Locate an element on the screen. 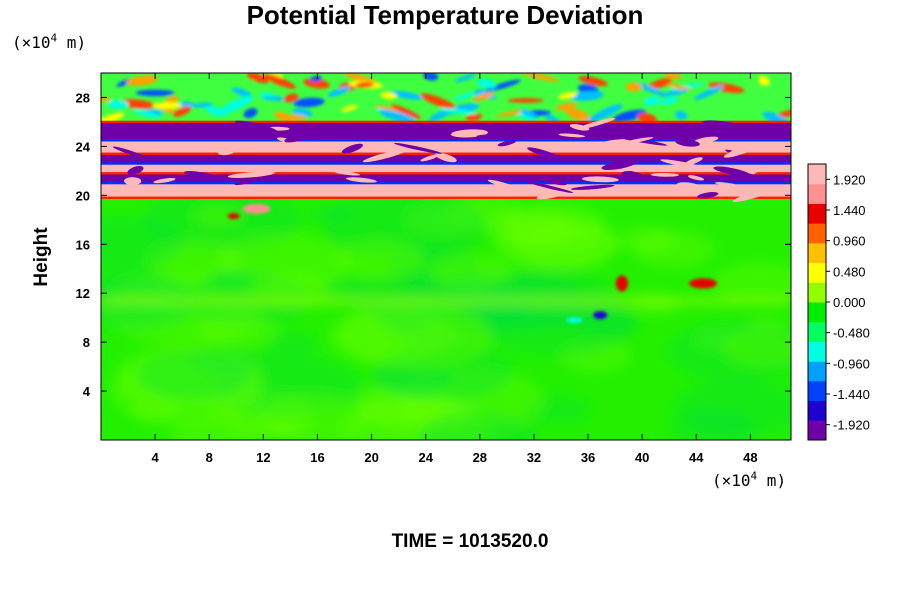 The height and width of the screenshot is (600, 900). y-tick-label: 12 is located at coordinates (83, 293).